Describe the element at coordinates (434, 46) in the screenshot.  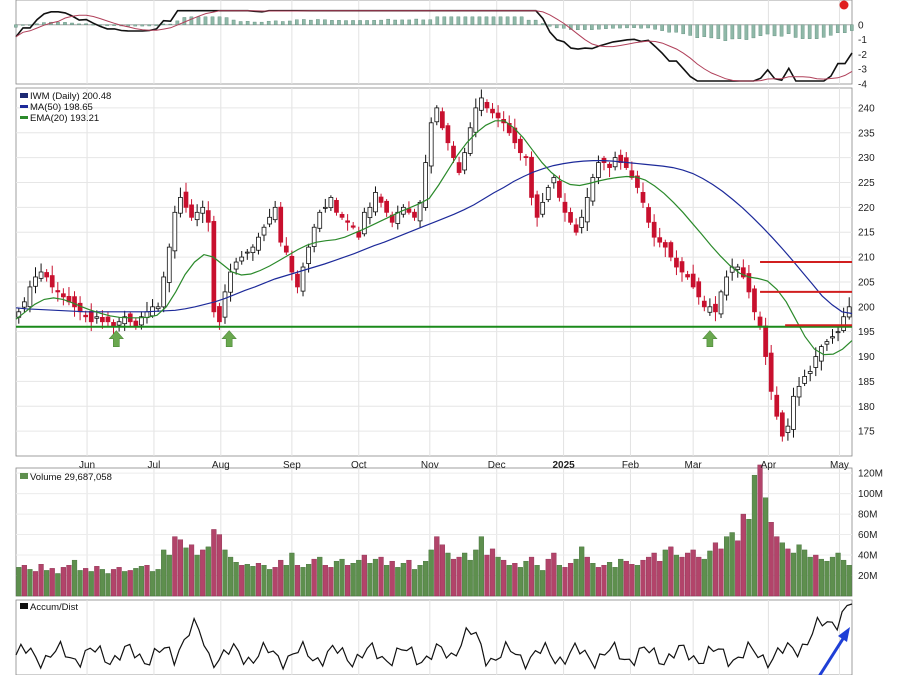
I see `macd-signal-line` at that location.